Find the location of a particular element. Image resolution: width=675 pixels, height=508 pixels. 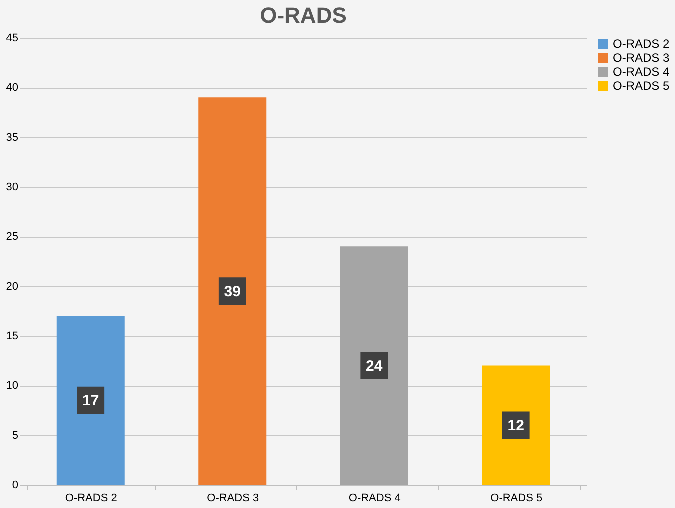

y-tick-label: 15 is located at coordinates (12, 336).